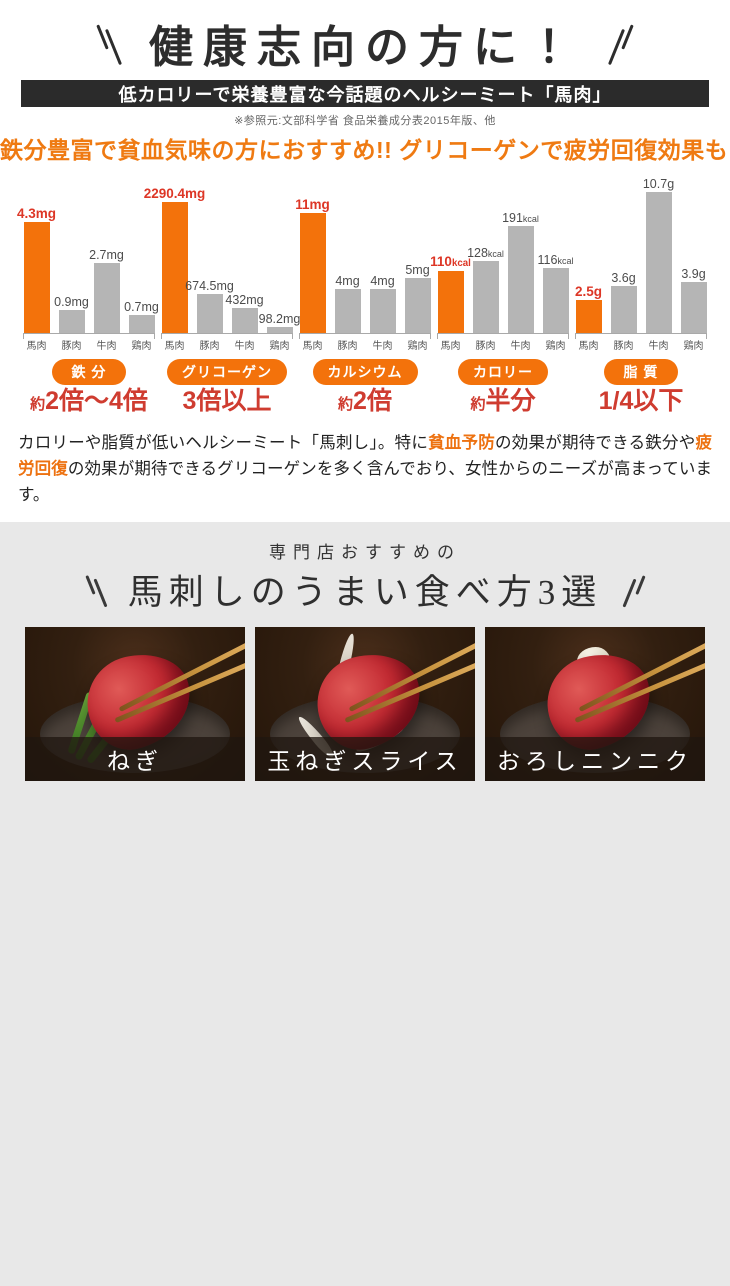  What do you see at coordinates (620, 43) in the screenshot?
I see `decorative-slashes-right-icon` at bounding box center [620, 43].